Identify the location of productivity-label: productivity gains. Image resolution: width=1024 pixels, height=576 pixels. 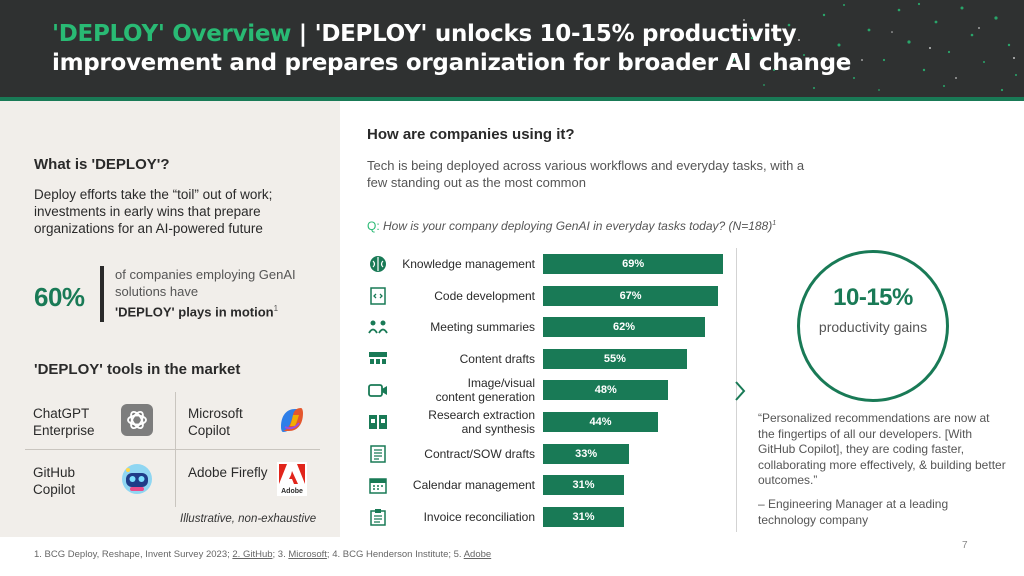
(873, 327).